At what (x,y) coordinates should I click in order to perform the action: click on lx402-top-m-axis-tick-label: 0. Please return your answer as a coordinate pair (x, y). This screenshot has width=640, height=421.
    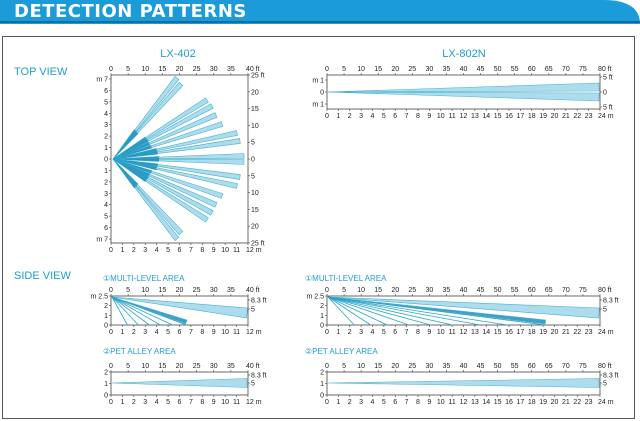
    Looking at the image, I should click on (111, 250).